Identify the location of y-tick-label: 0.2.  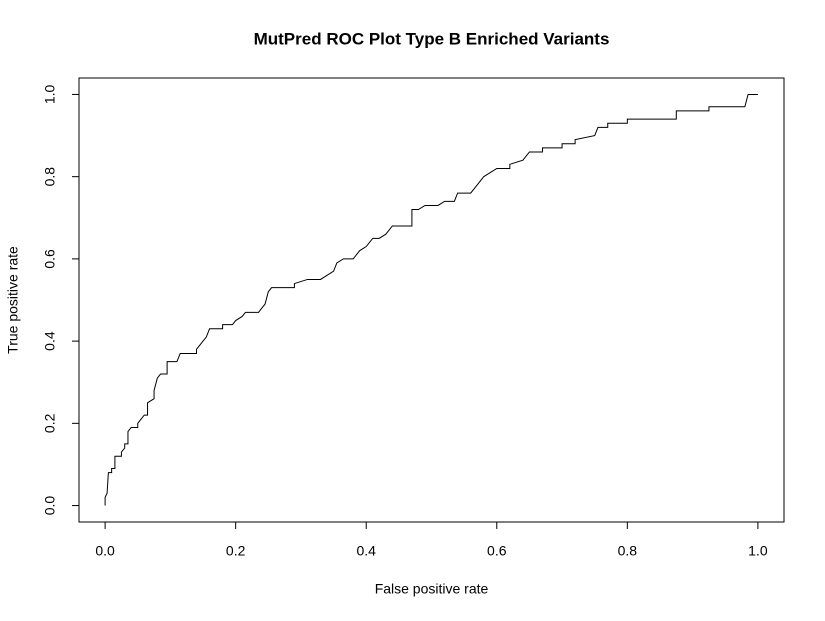
(50, 423).